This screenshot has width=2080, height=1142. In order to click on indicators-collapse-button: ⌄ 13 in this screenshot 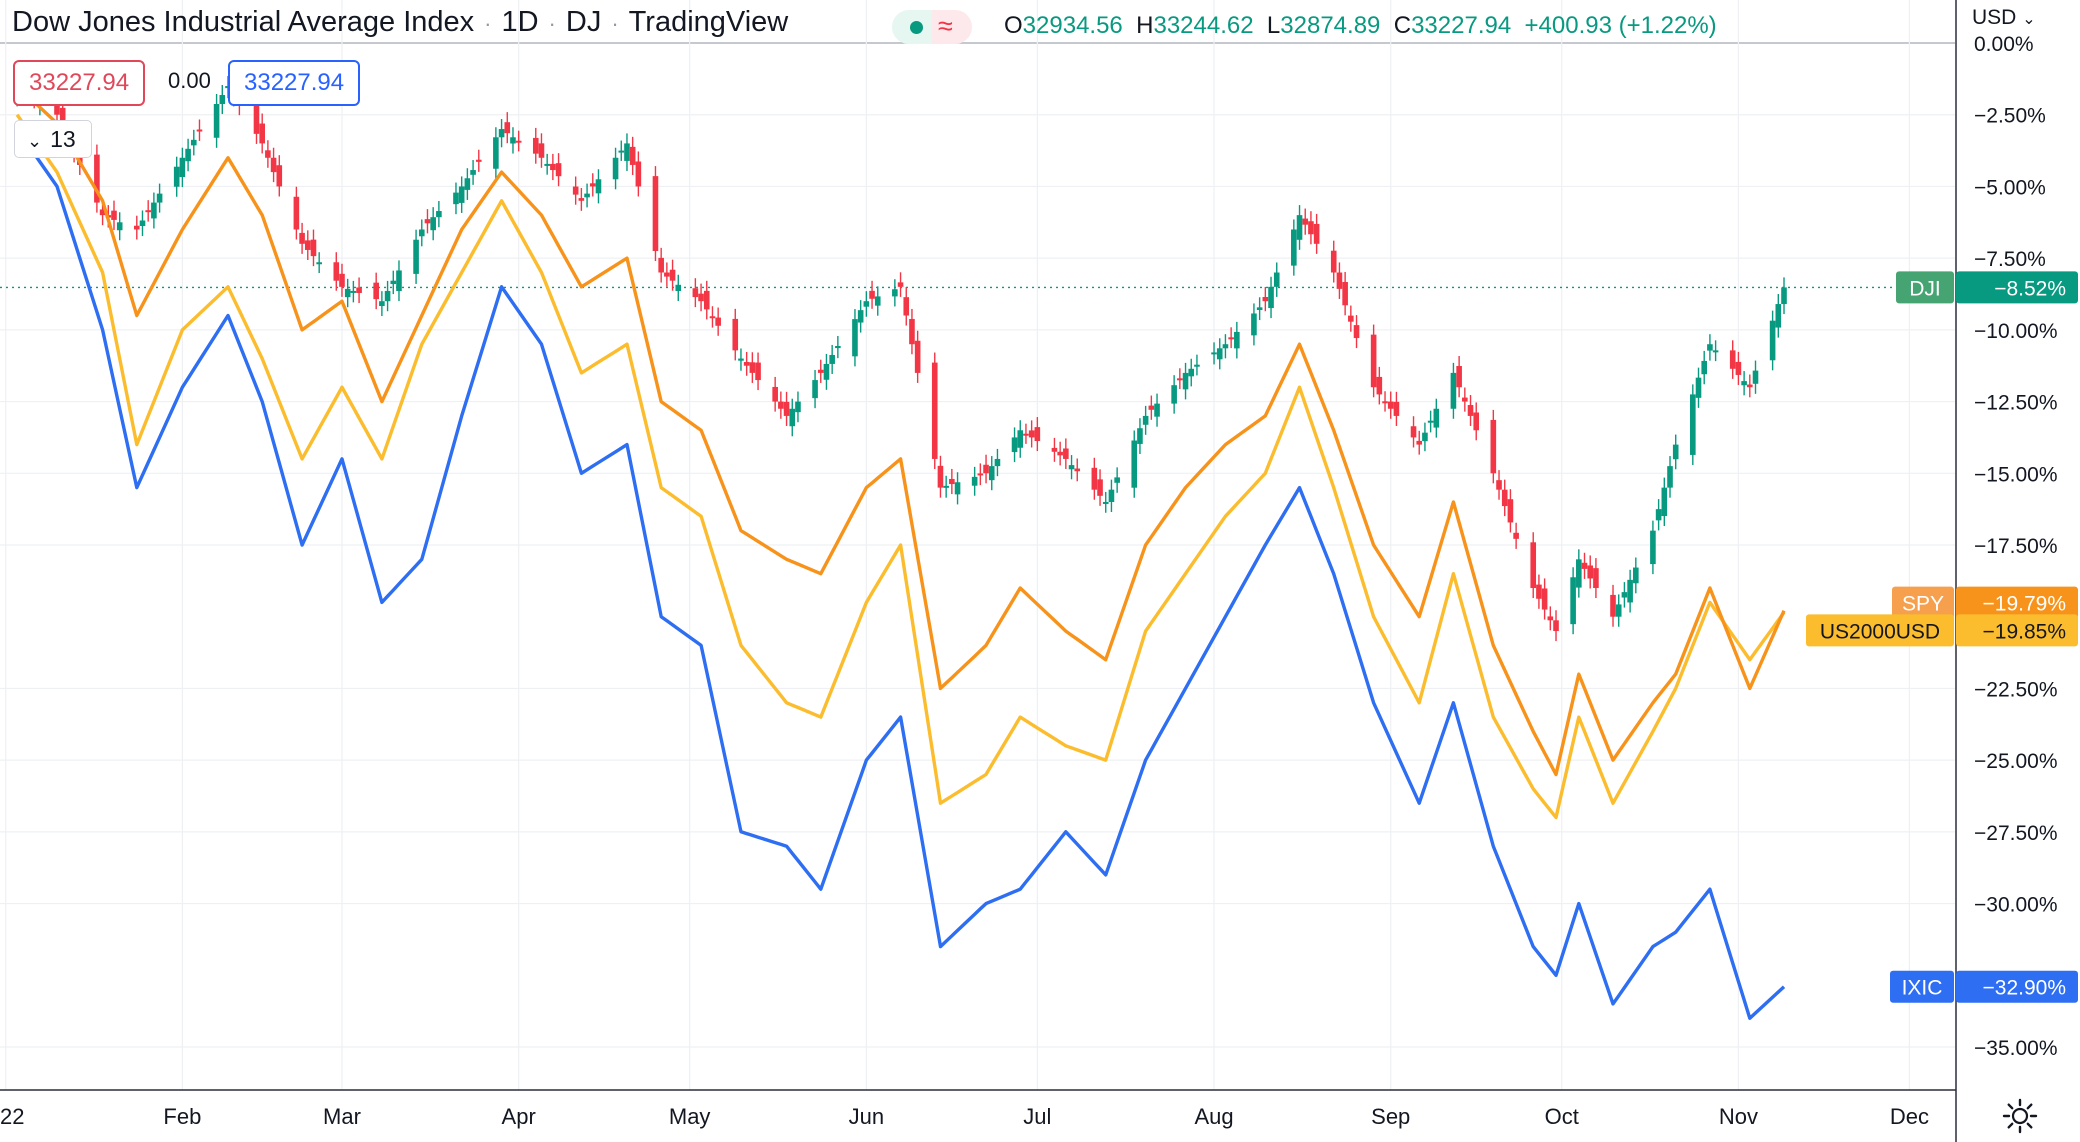, I will do `click(53, 139)`.